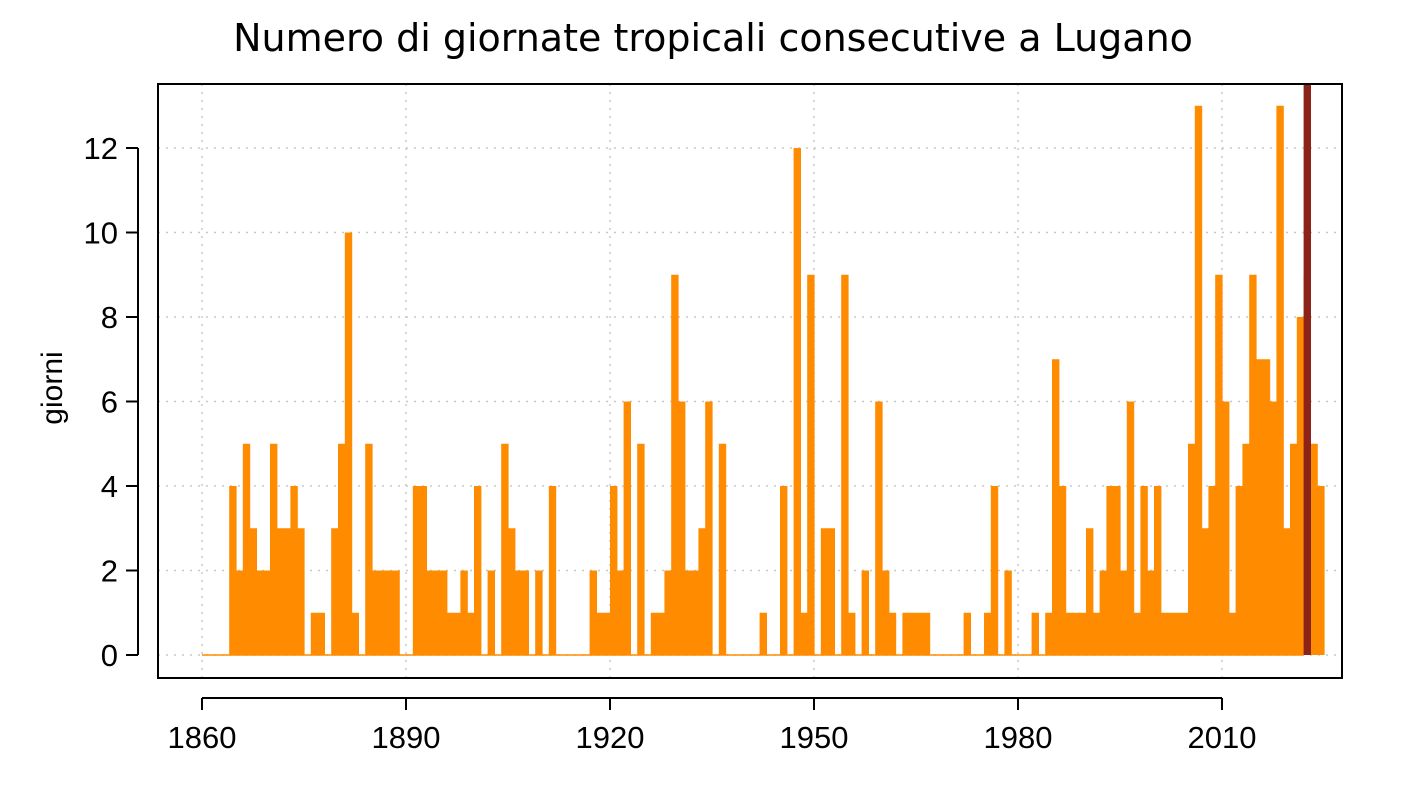  I want to click on bar-2000, so click(1158, 570).